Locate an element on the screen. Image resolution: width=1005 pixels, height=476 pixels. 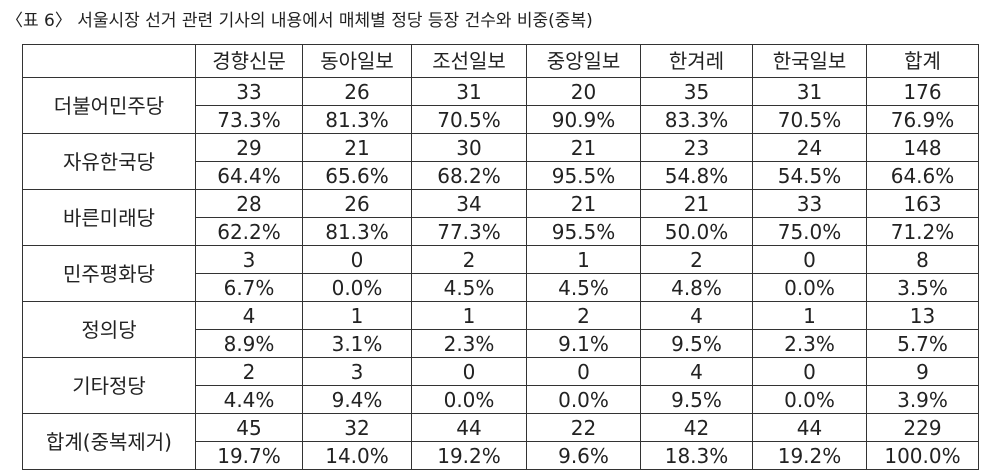
count-cell: 13 is located at coordinates (922, 315).